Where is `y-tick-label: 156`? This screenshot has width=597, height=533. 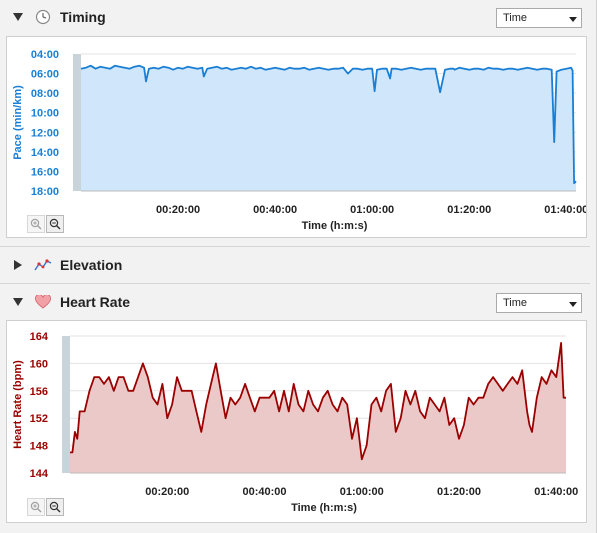
y-tick-label: 156 is located at coordinates (39, 392).